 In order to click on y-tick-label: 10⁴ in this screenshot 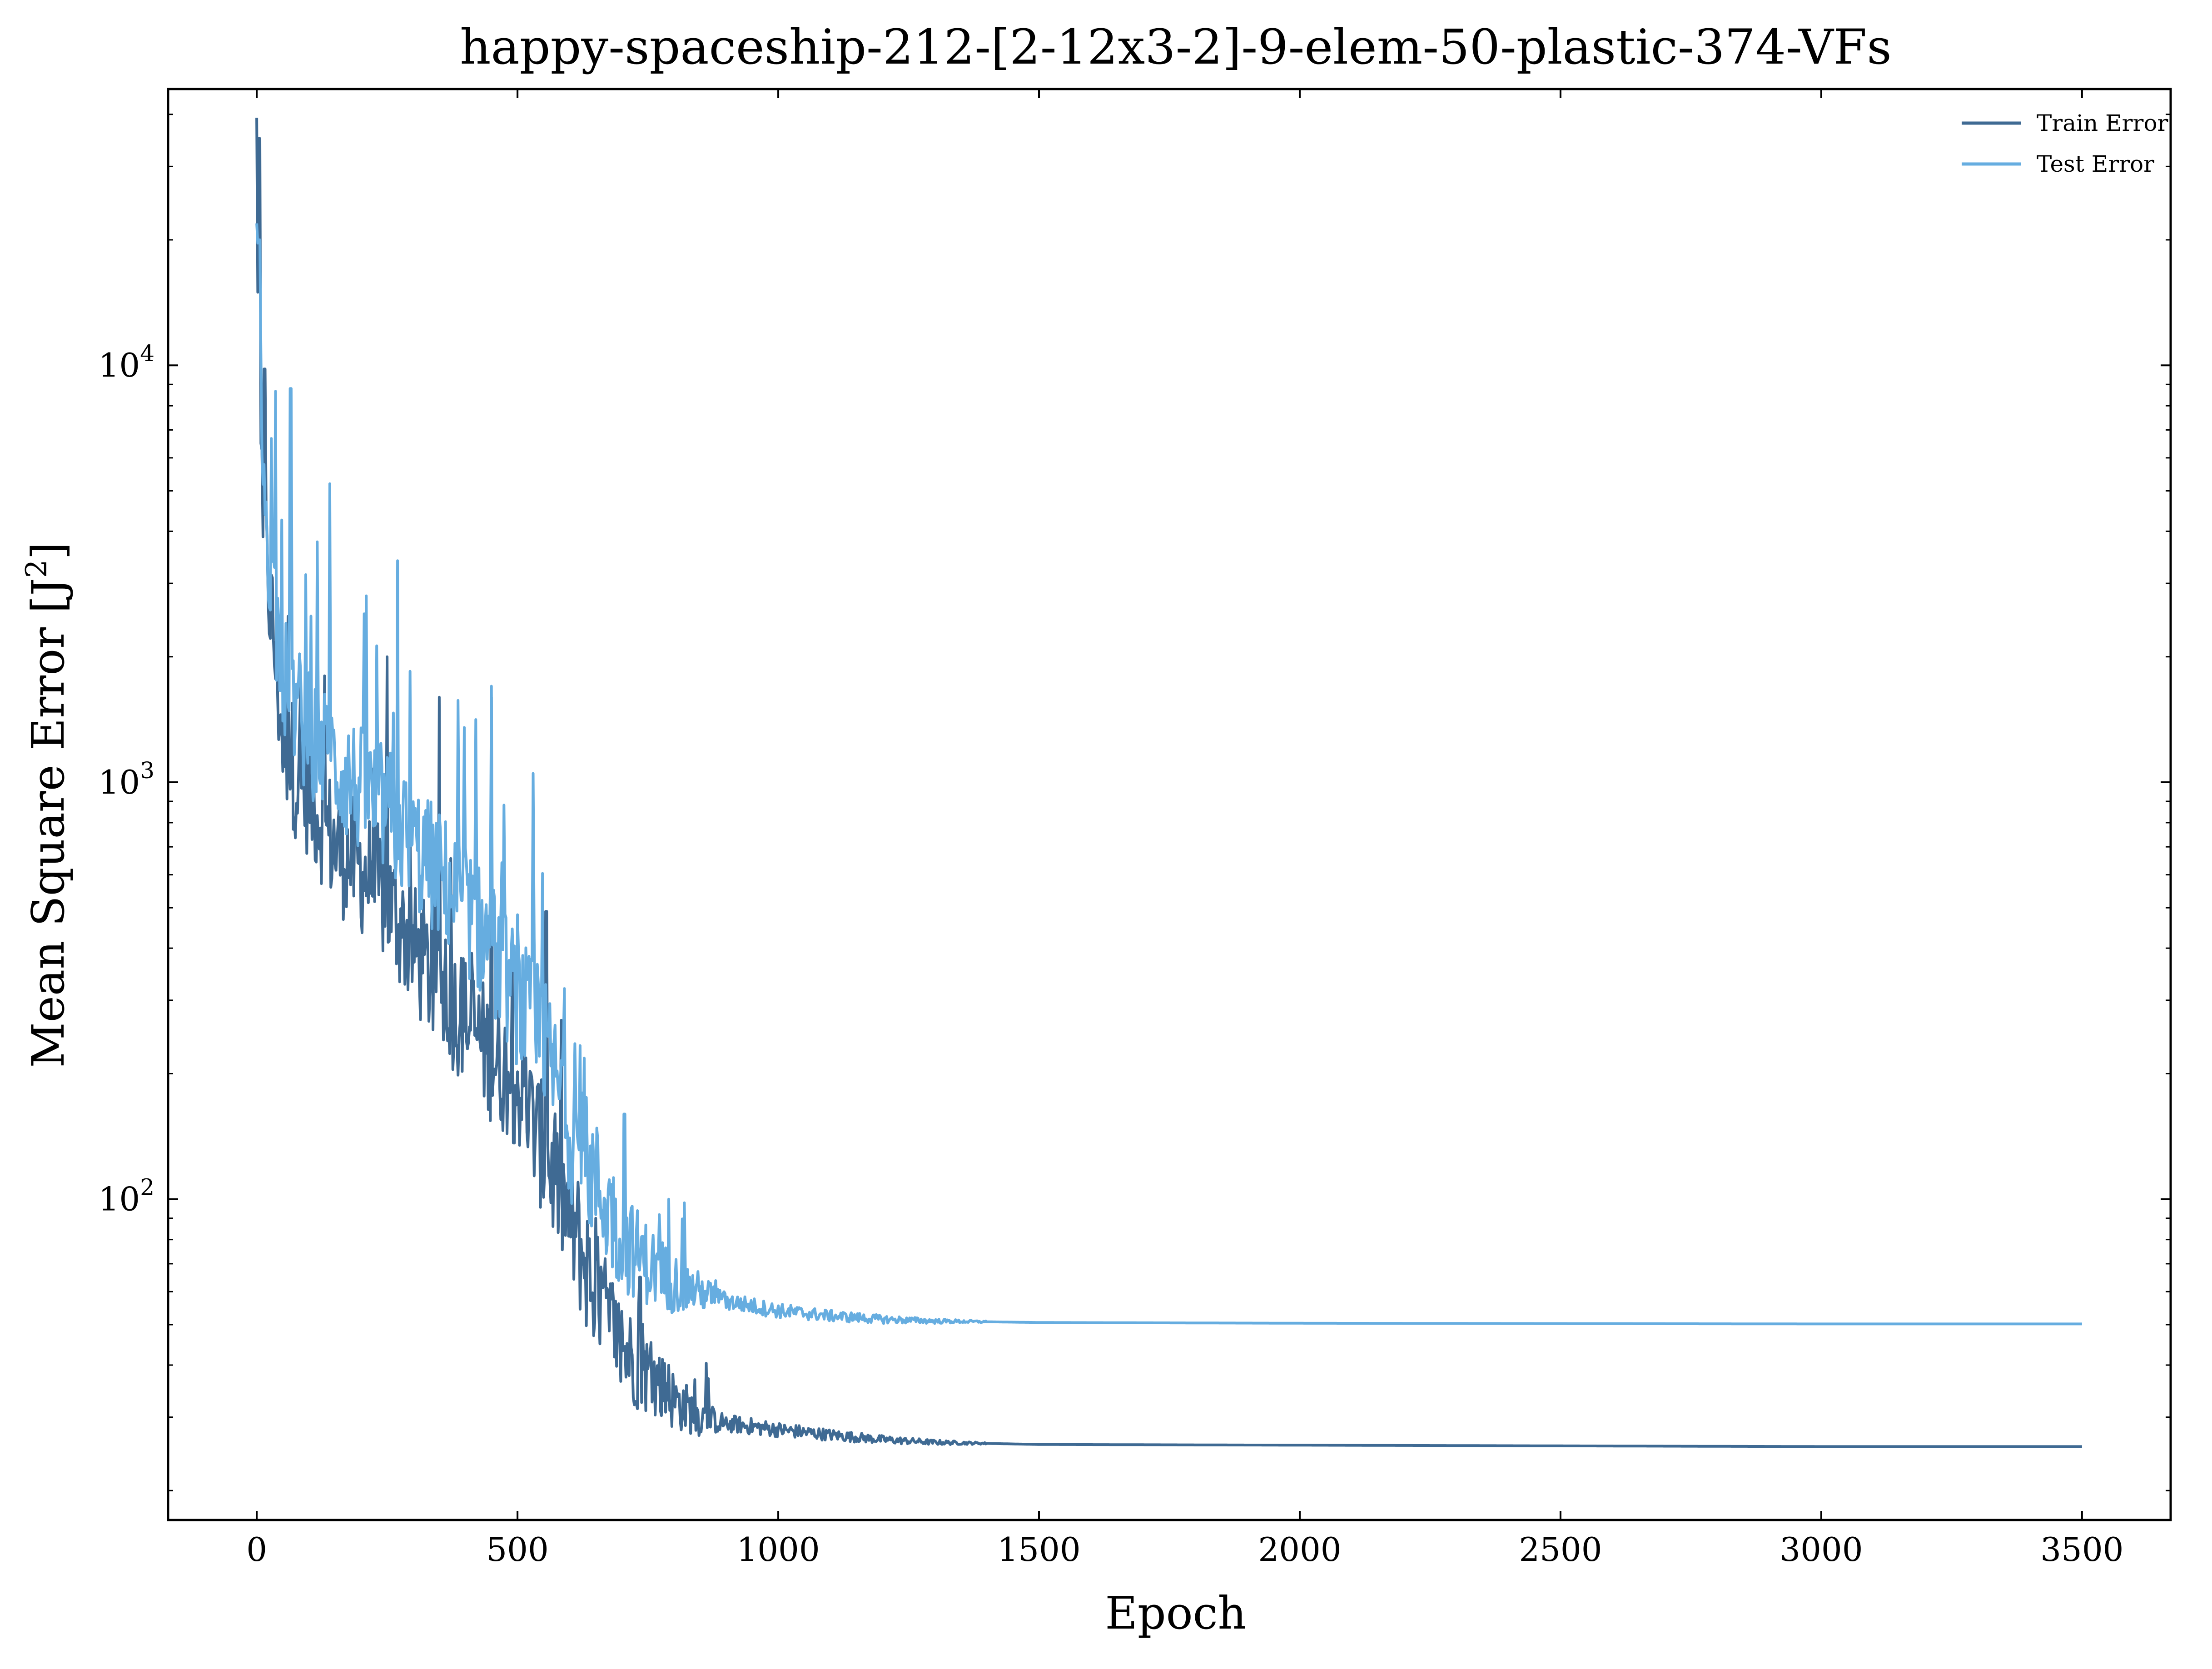, I will do `click(126, 362)`.